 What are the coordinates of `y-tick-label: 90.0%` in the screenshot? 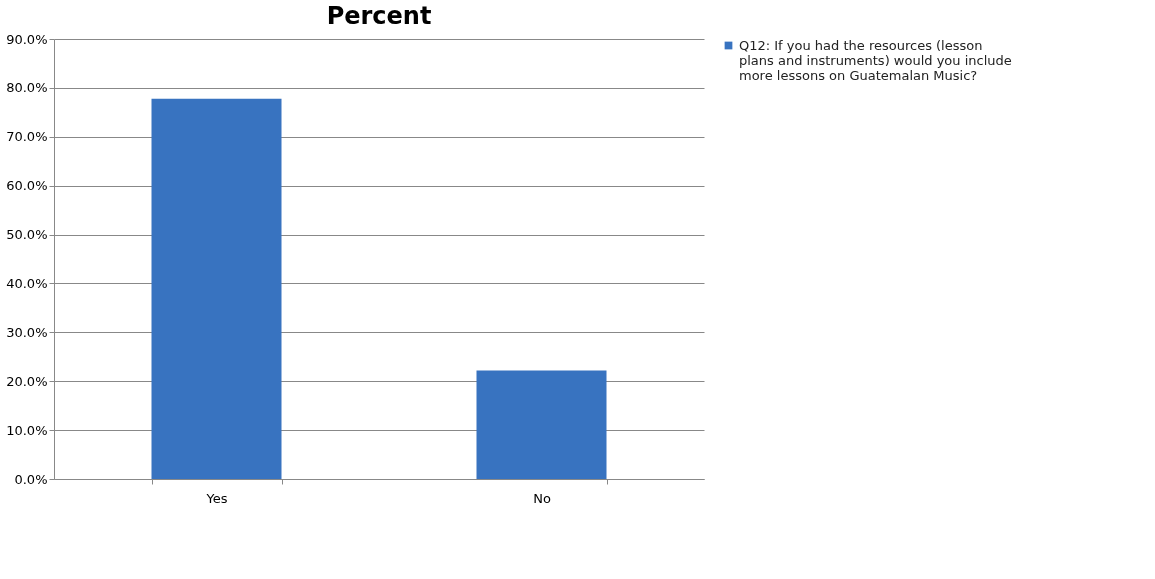 It's located at (27, 39).